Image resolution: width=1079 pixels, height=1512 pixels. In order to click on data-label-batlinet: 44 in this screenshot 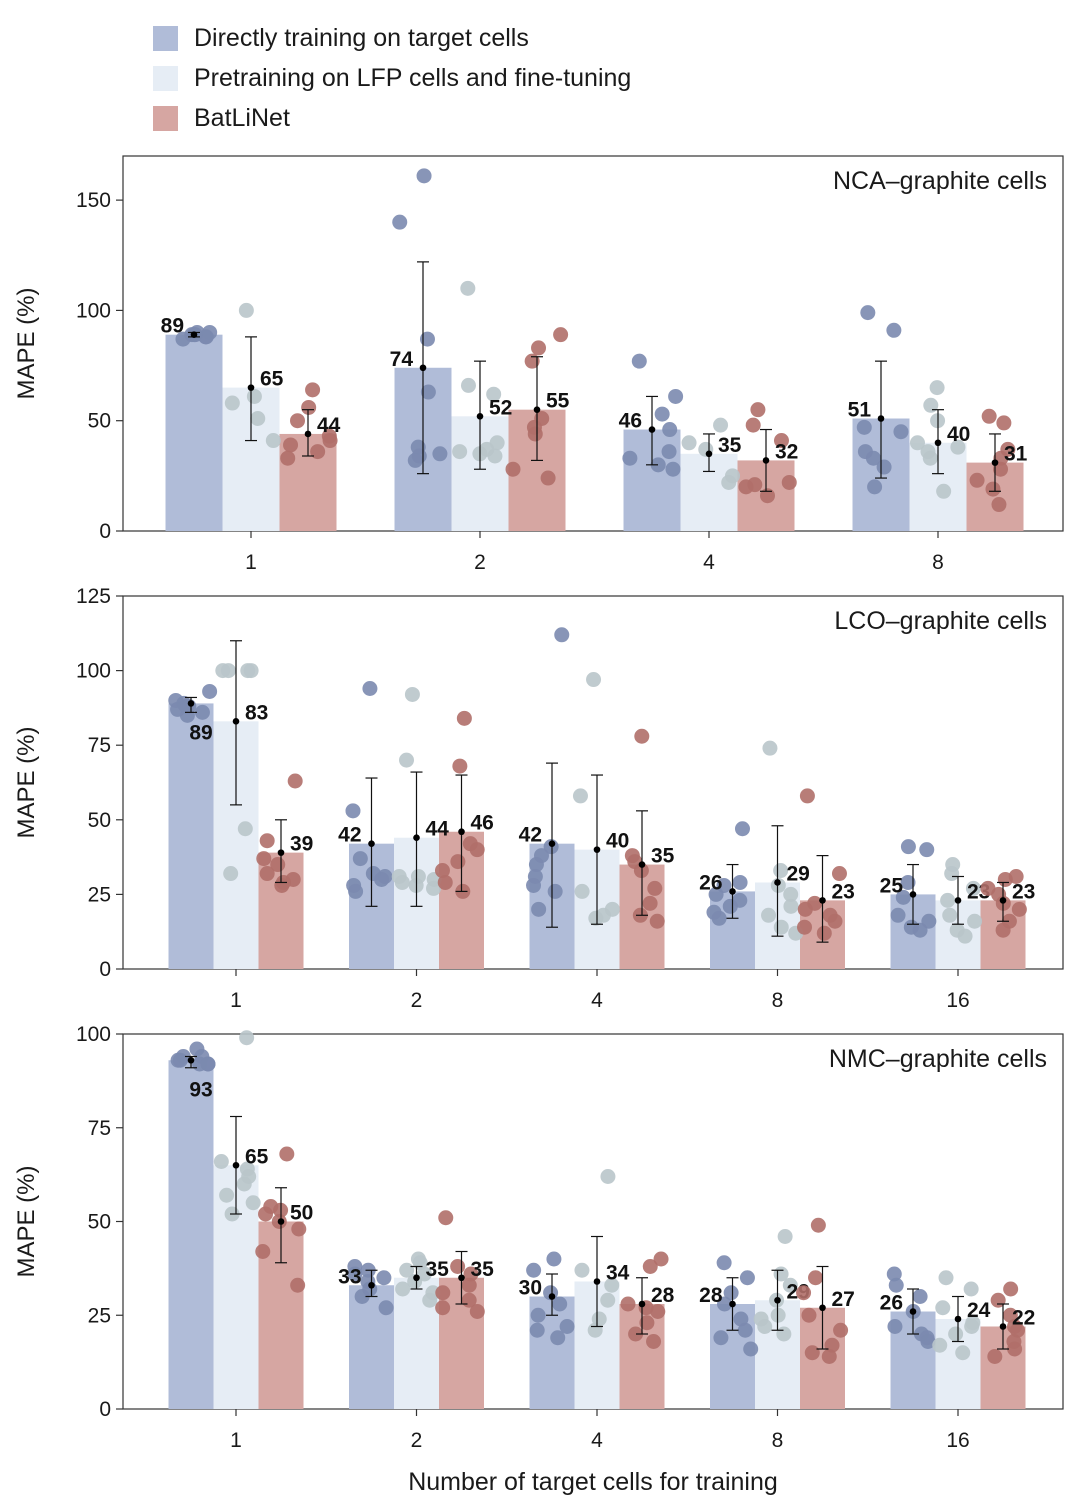, I will do `click(329, 425)`.